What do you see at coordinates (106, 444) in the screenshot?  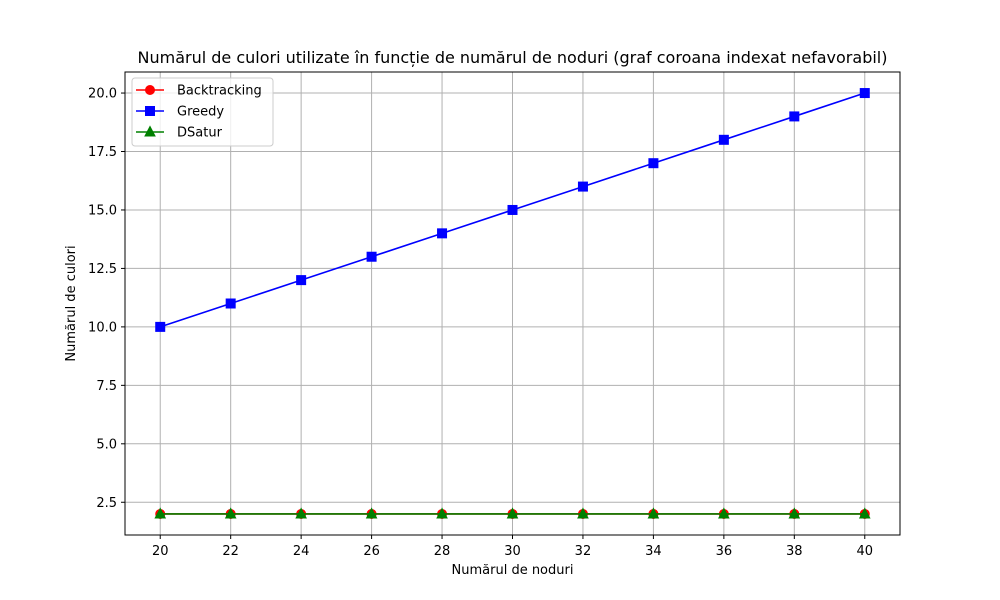 I see `y-tick-label: 5.0` at bounding box center [106, 444].